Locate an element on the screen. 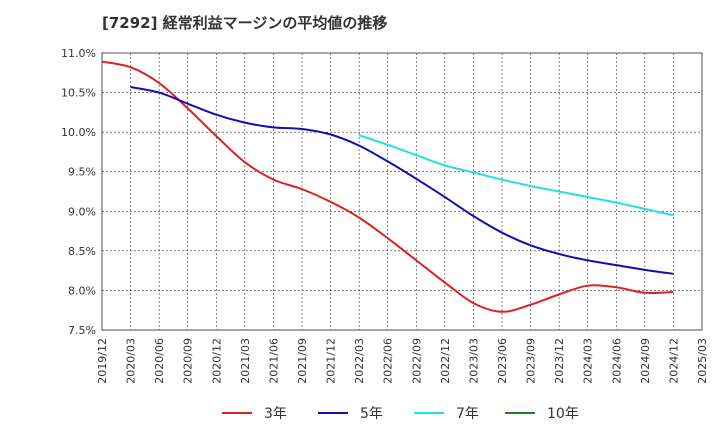  x-tick-label: 2022/09 is located at coordinates (416, 361).